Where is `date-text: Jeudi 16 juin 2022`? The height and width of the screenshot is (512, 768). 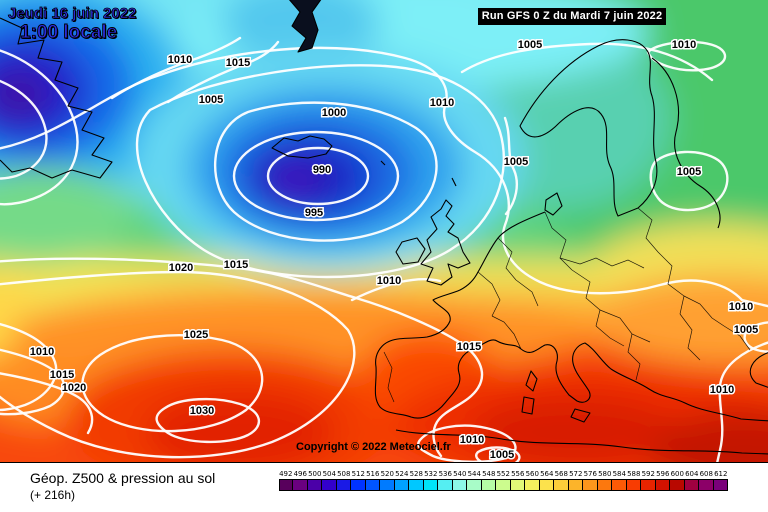 date-text: Jeudi 16 juin 2022 is located at coordinates (72, 14).